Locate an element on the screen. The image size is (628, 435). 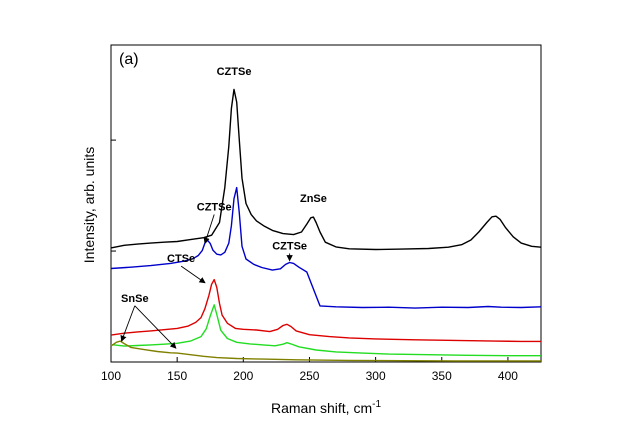
x-tick-label: 300 is located at coordinates (376, 376).